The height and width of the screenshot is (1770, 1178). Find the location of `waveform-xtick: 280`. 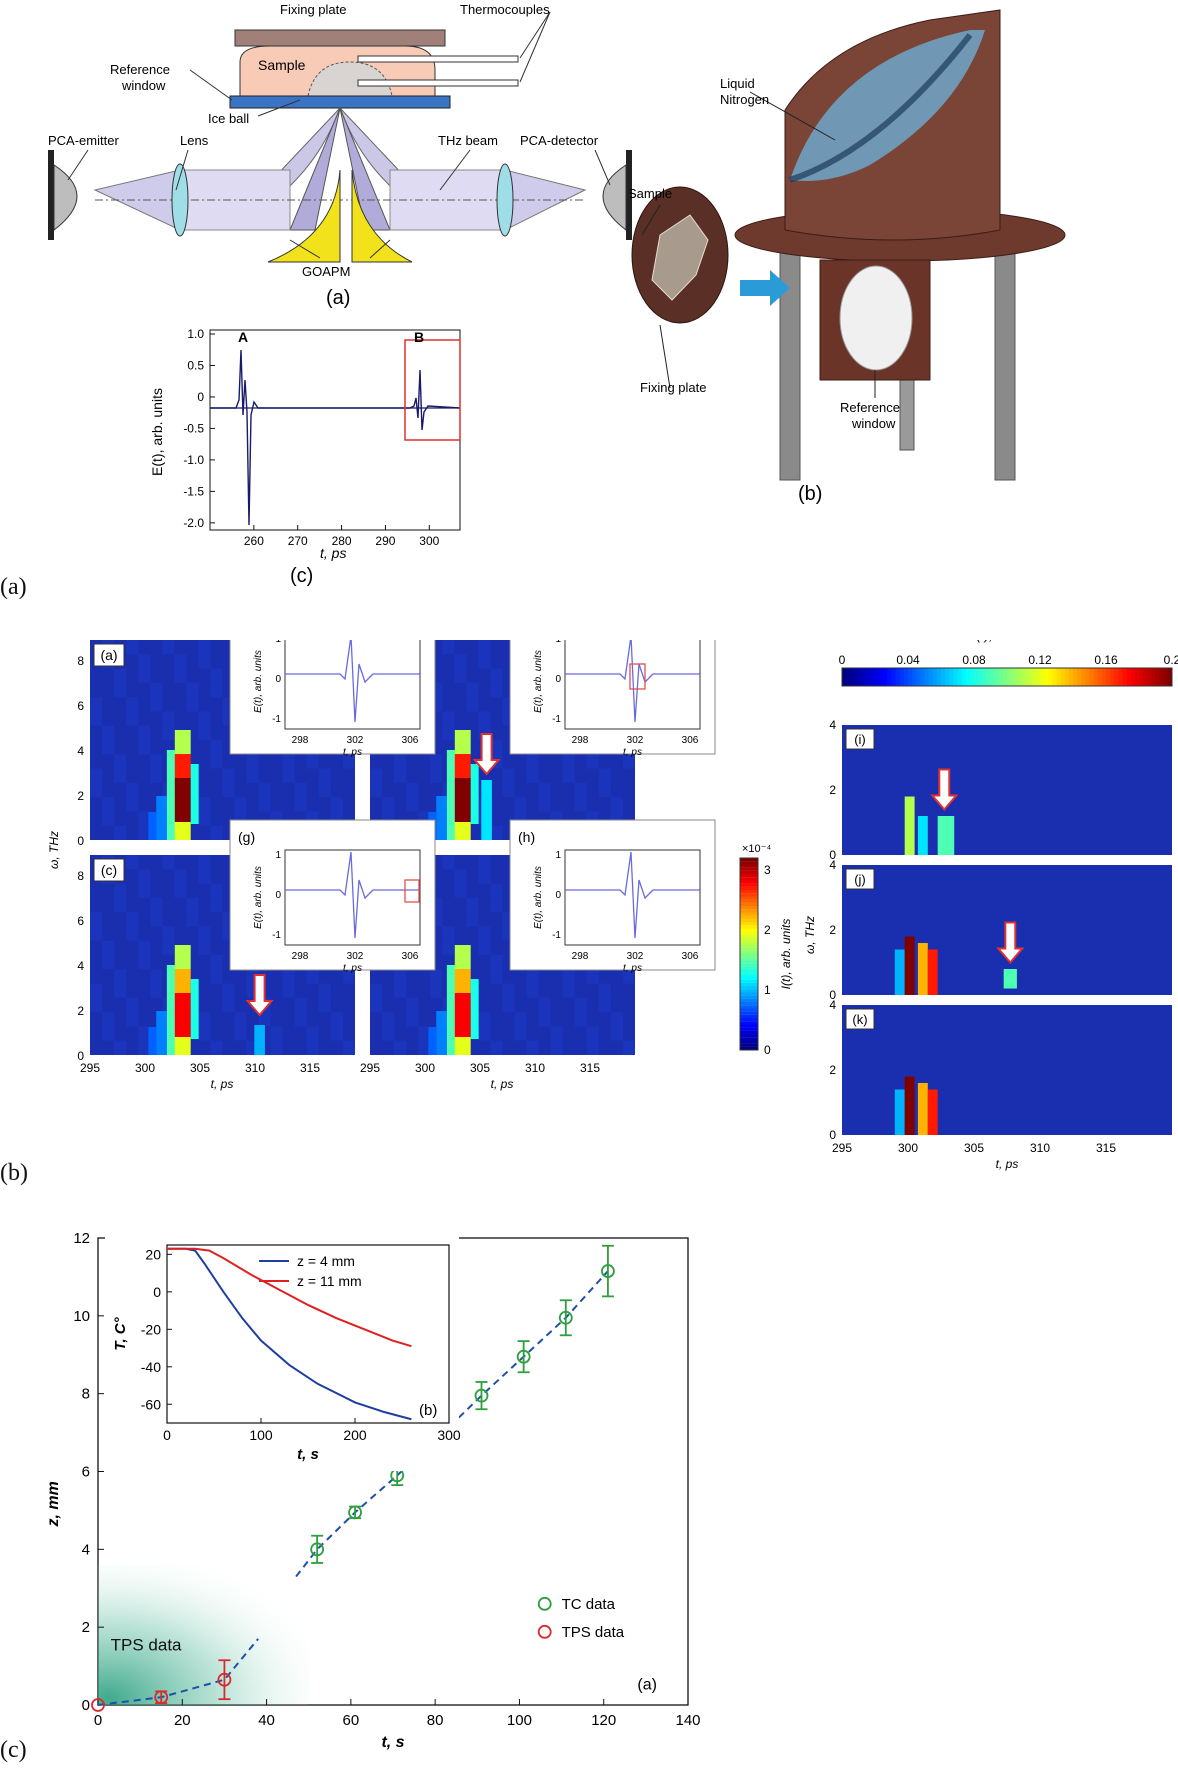

waveform-xtick: 280 is located at coordinates (342, 541).